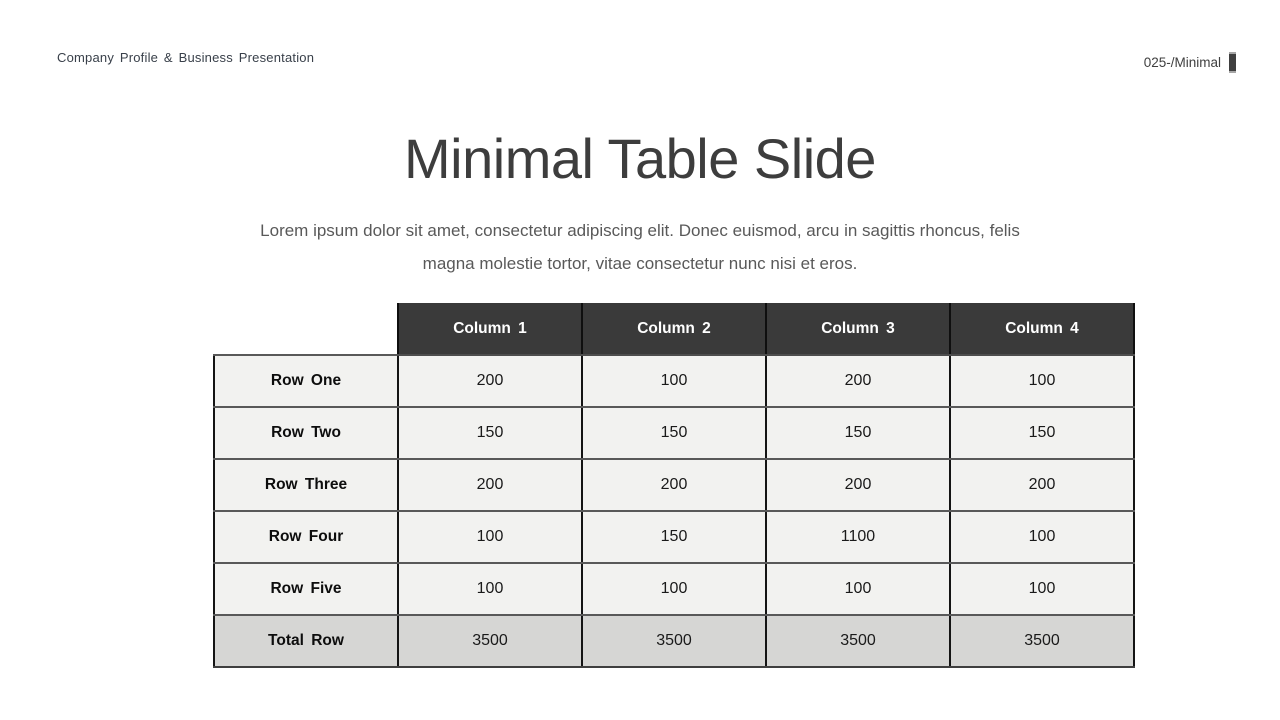 The height and width of the screenshot is (720, 1280). What do you see at coordinates (858, 329) in the screenshot?
I see `column-header: Column 3` at bounding box center [858, 329].